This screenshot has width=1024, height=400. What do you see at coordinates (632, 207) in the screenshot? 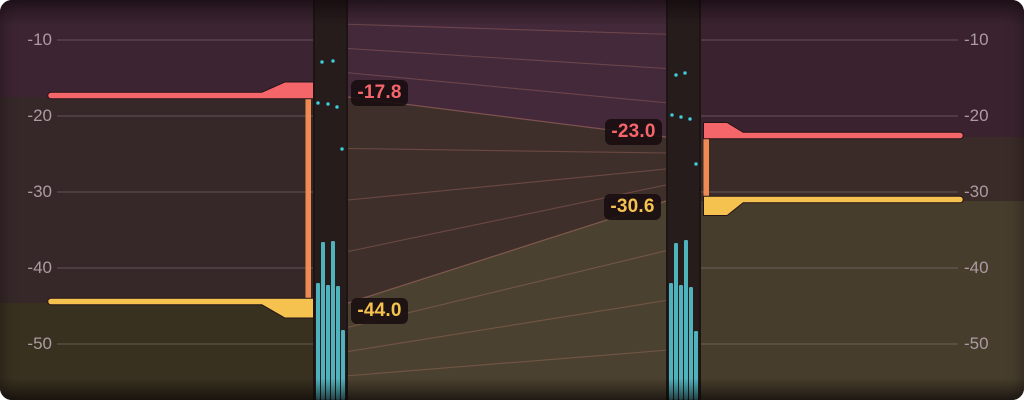
I see `output-lower-threshold-readout: -30.6` at bounding box center [632, 207].